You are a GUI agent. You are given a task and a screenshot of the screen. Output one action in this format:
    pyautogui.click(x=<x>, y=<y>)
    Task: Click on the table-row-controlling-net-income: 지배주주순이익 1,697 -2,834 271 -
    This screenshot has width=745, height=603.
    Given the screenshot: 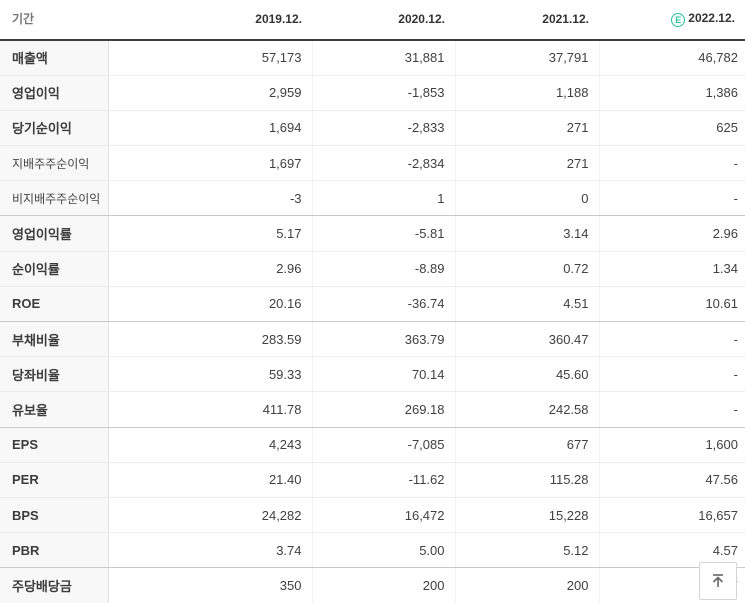 What is the action you would take?
    pyautogui.click(x=372, y=163)
    